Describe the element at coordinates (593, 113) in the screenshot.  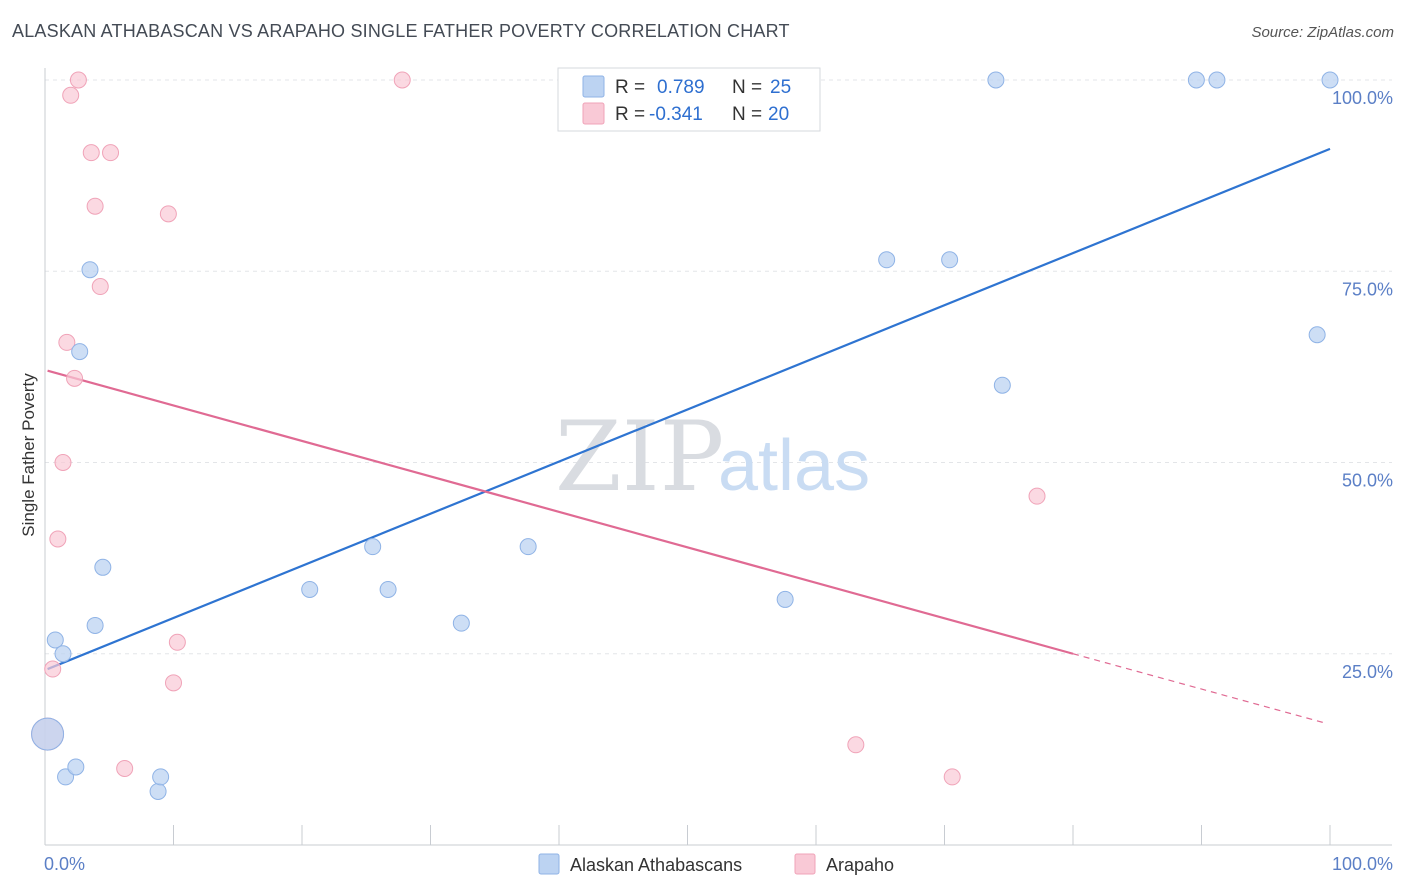
I see `legend-swatch-pink` at that location.